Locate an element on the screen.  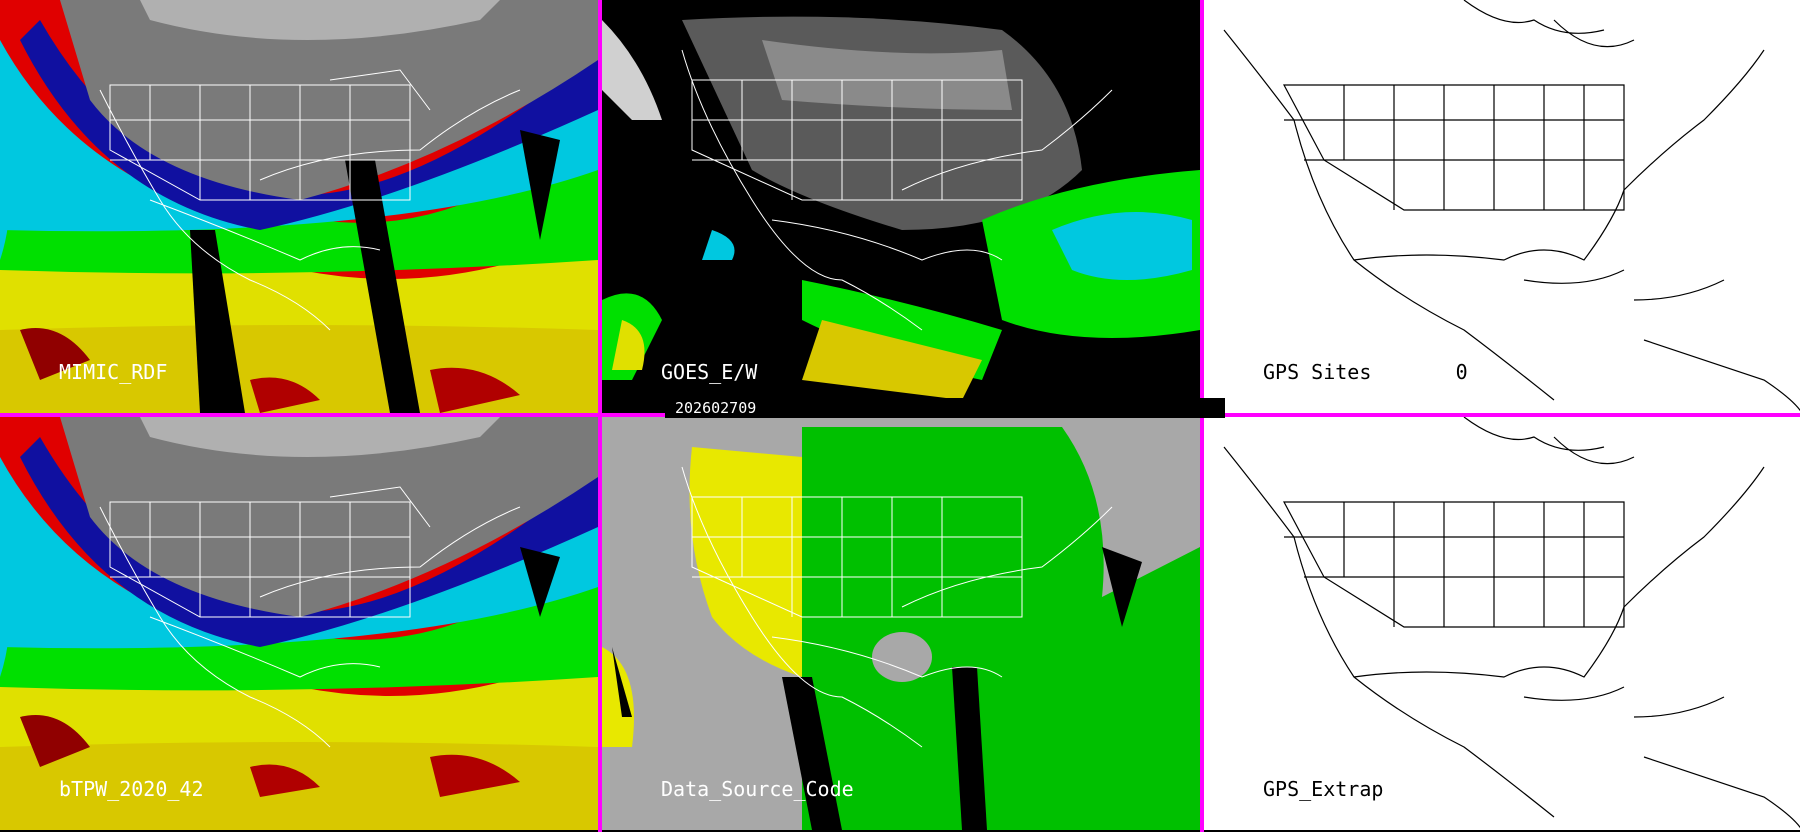
panel-label-gps-sites: GPS Sites 0 is located at coordinates (1365, 372).